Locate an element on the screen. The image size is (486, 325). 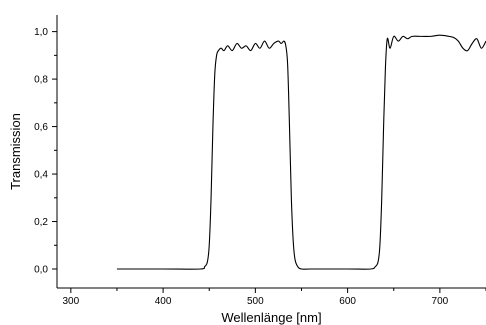
x-tick-label: 400 is located at coordinates (163, 301).